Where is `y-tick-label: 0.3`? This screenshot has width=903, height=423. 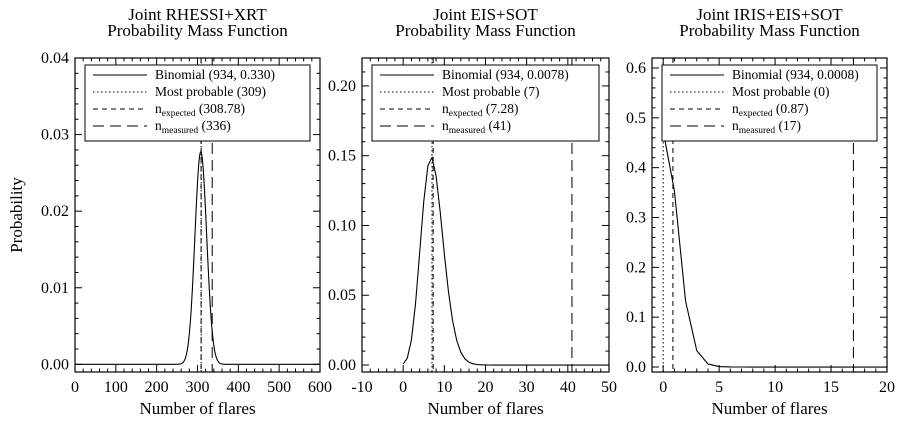 y-tick-label: 0.3 is located at coordinates (636, 217).